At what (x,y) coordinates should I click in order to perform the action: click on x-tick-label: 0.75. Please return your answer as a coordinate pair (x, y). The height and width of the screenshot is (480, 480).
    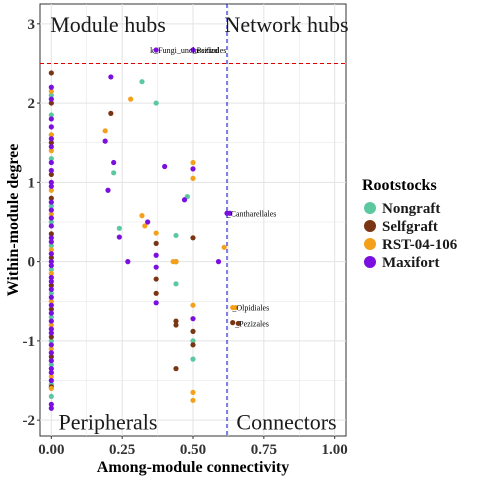
    Looking at the image, I should click on (264, 450).